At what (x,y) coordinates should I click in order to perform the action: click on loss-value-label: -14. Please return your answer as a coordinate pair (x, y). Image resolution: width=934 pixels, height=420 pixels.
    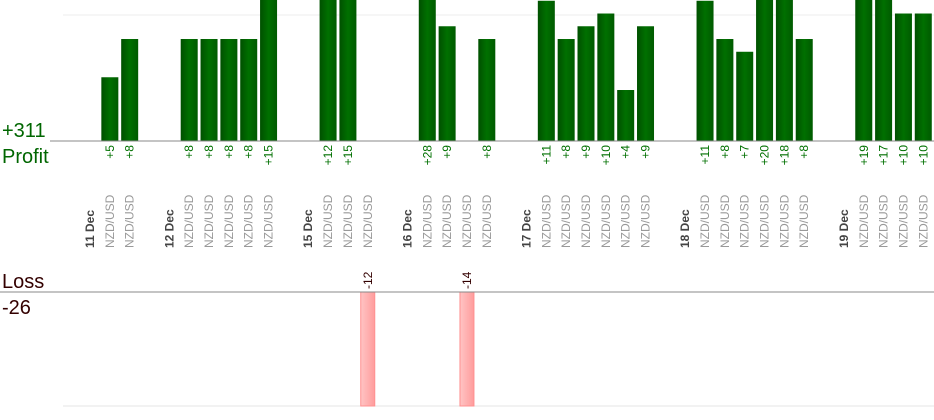
    Looking at the image, I should click on (467, 280).